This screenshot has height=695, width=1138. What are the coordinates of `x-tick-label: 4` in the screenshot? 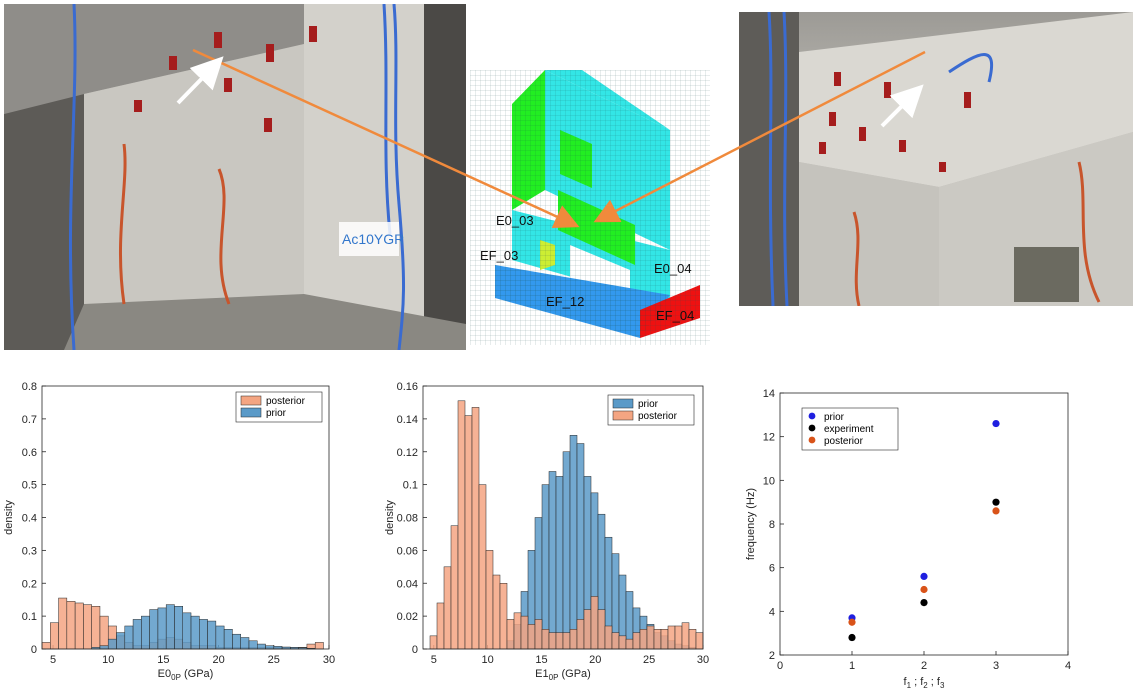 It's located at (1068, 666).